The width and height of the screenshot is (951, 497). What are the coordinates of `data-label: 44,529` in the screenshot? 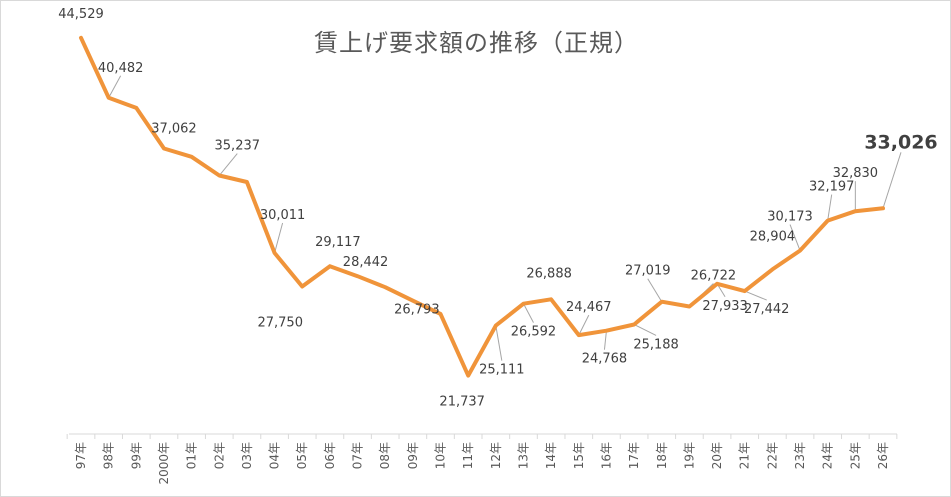 It's located at (81, 14).